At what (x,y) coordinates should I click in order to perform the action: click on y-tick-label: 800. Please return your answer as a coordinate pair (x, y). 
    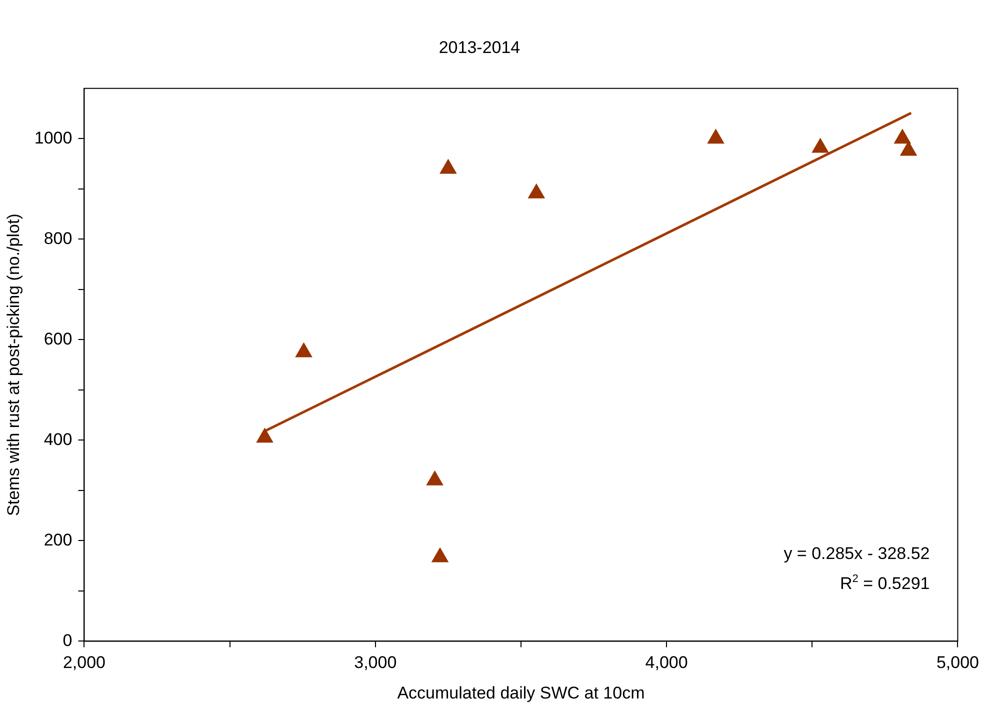
    Looking at the image, I should click on (58, 238).